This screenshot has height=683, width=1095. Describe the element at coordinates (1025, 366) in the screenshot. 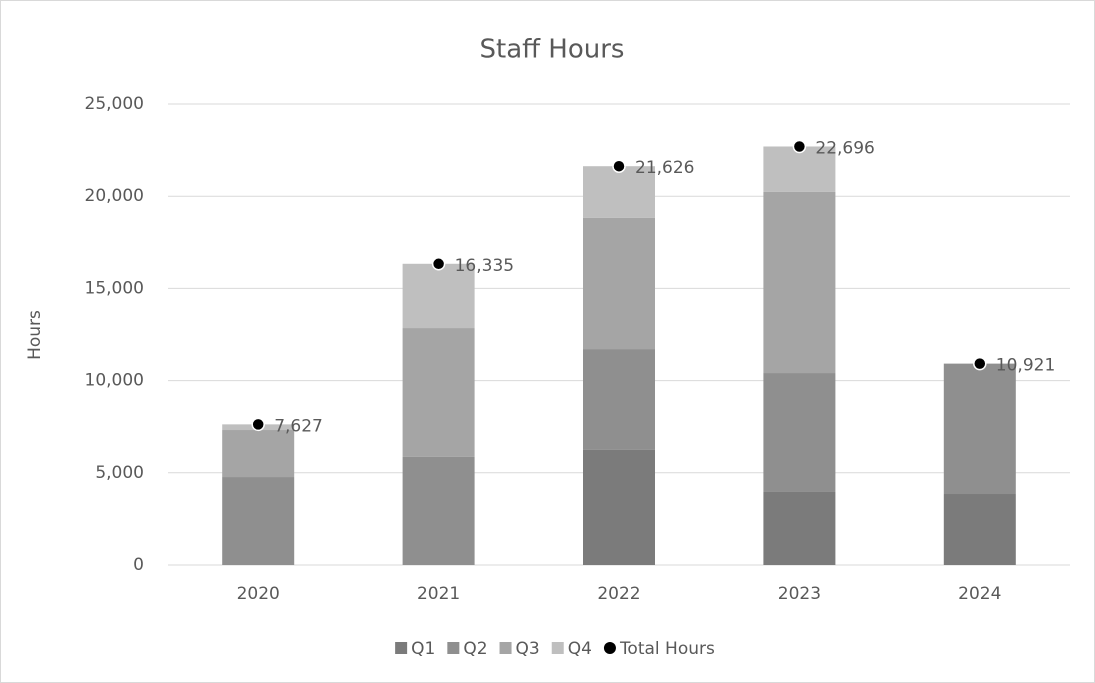

I see `data-label: 10,921` at that location.